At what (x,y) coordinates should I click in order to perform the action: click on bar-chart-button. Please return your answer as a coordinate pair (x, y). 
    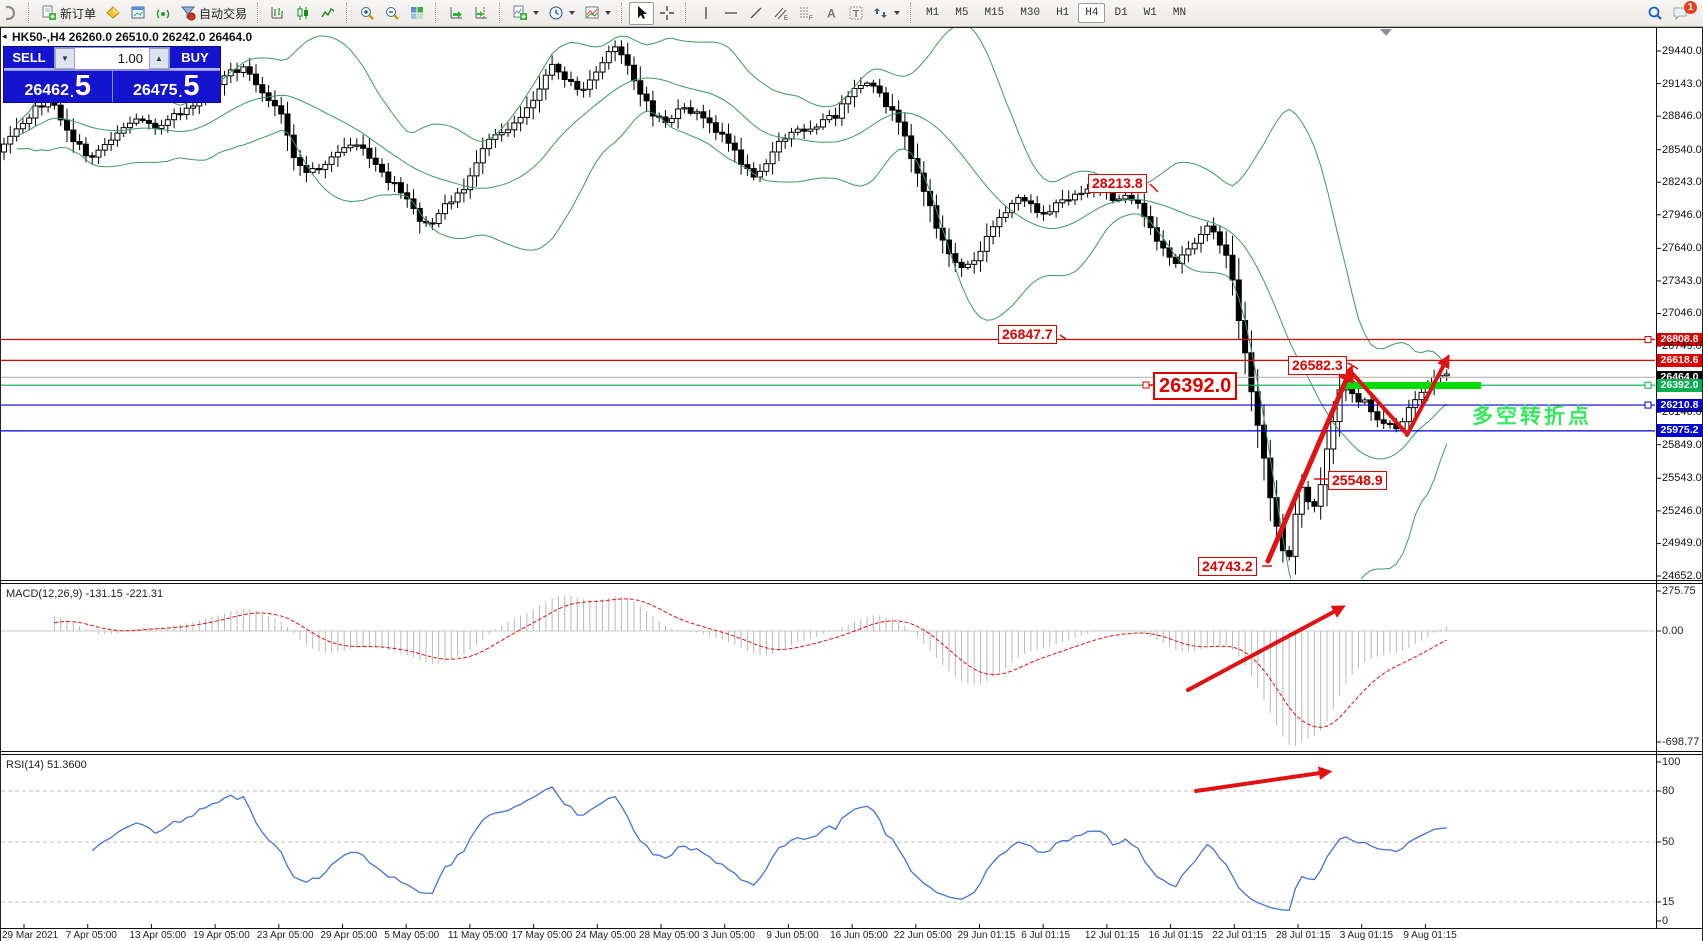
    Looking at the image, I should click on (277, 13).